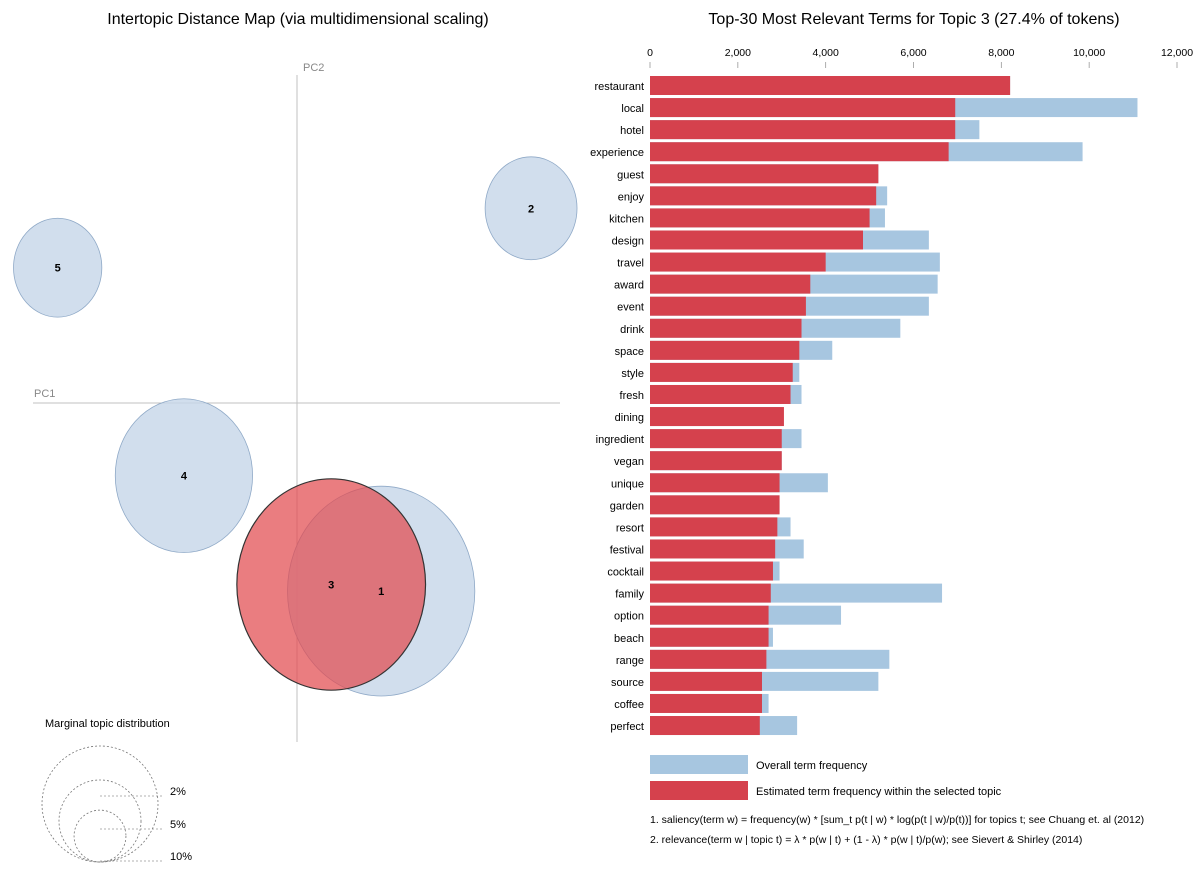 This screenshot has height=878, width=1200. Describe the element at coordinates (709, 615) in the screenshot. I see `bar-estimated-option` at that location.